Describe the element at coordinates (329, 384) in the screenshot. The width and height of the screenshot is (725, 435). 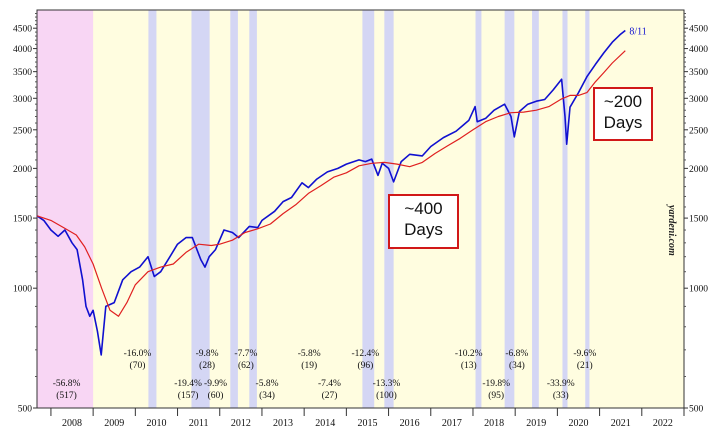
I see `correction-pct-label: -7.4%` at that location.